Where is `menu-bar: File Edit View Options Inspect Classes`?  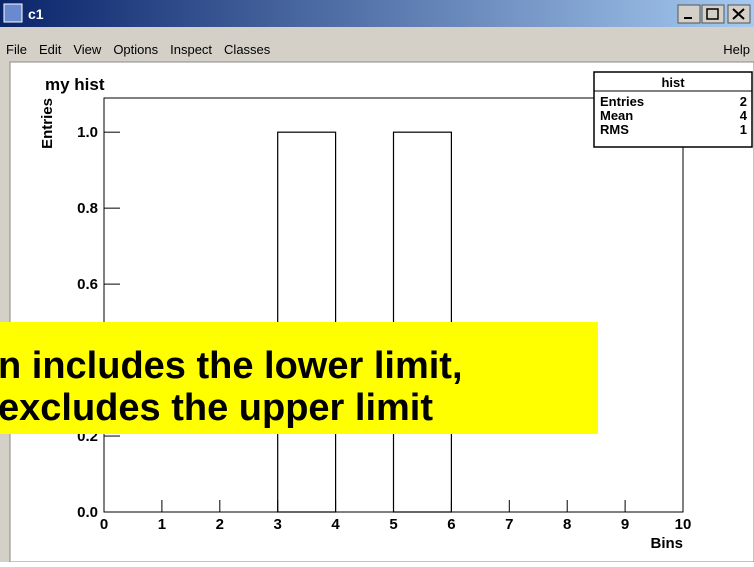
menu-bar: File Edit View Options Inspect Classes is located at coordinates (138, 49).